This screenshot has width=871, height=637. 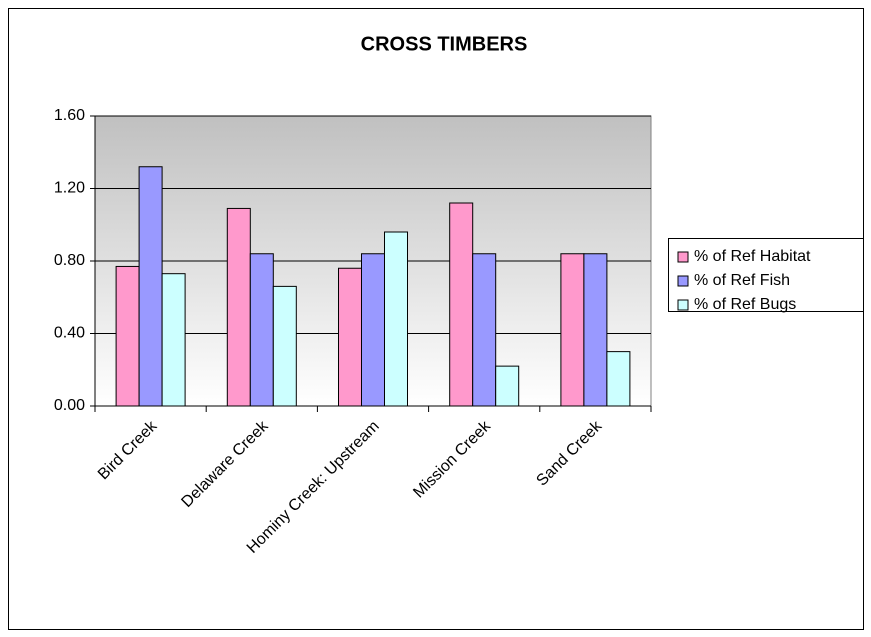 What do you see at coordinates (69, 188) in the screenshot?
I see `y-tick-label: 1.20` at bounding box center [69, 188].